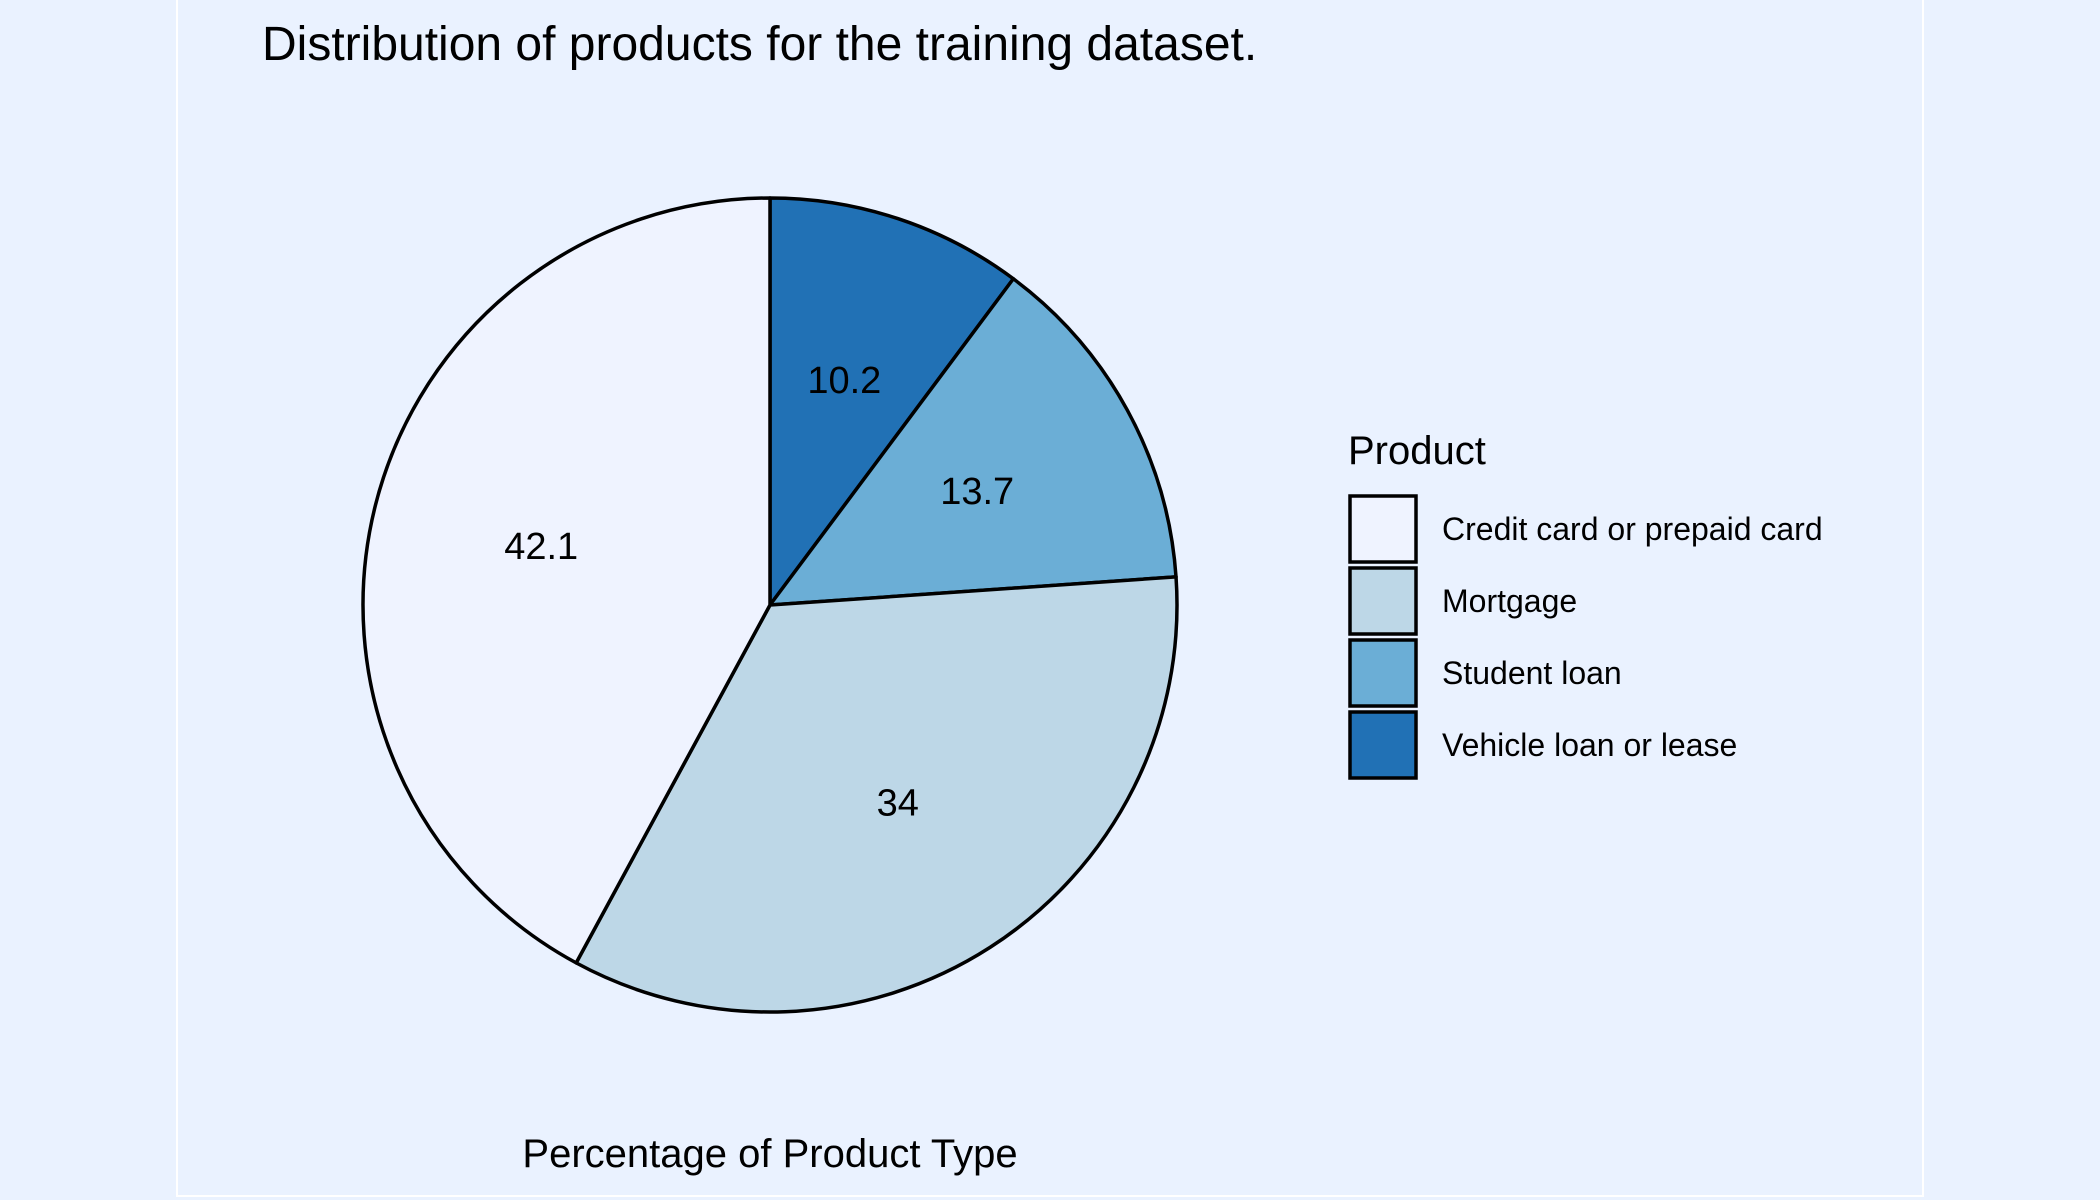  What do you see at coordinates (1589, 745) in the screenshot?
I see `legend-label-vehicle-loan-or-lease: Vehicle loan or lease` at bounding box center [1589, 745].